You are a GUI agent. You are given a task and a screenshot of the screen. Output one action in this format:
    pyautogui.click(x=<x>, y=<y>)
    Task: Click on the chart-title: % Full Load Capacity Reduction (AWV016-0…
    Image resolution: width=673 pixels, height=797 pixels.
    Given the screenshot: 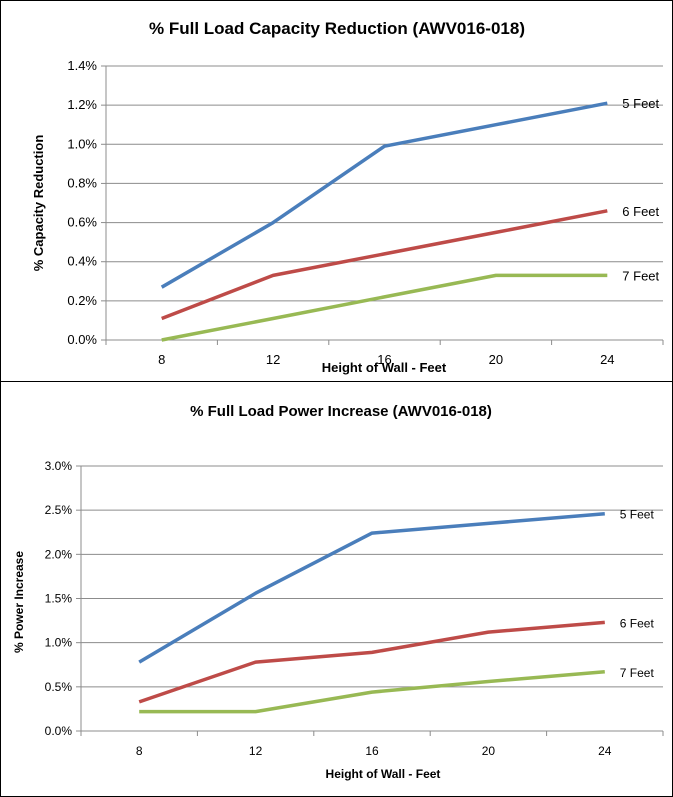 What is the action you would take?
    pyautogui.click(x=337, y=28)
    